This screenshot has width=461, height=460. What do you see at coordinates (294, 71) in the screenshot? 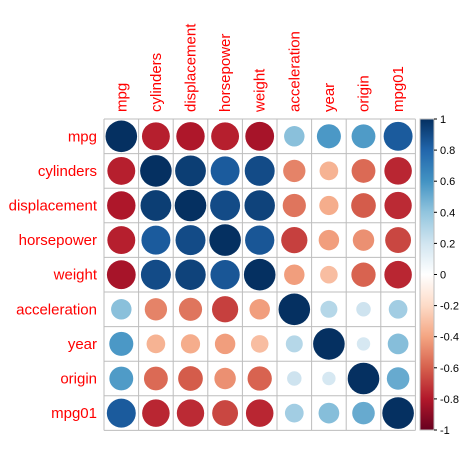
I see `column-label: acceleration` at bounding box center [294, 71].